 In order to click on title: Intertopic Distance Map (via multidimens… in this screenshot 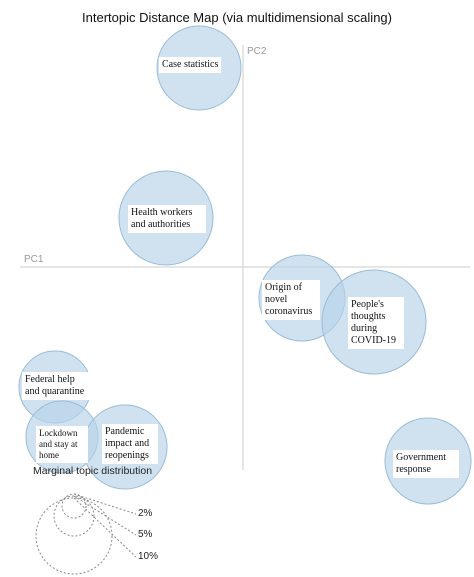, I will do `click(237, 17)`.